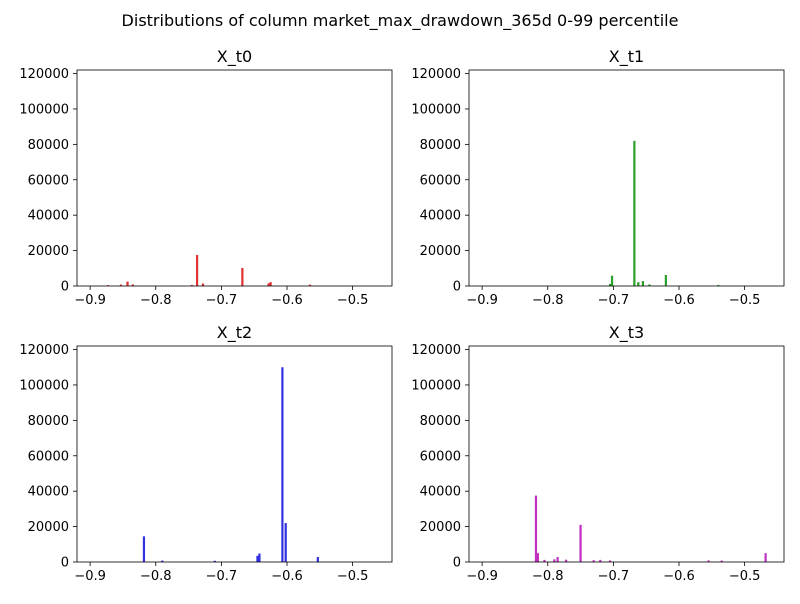 The height and width of the screenshot is (604, 800). What do you see at coordinates (626, 57) in the screenshot?
I see `subplot-title: X_t1` at bounding box center [626, 57].